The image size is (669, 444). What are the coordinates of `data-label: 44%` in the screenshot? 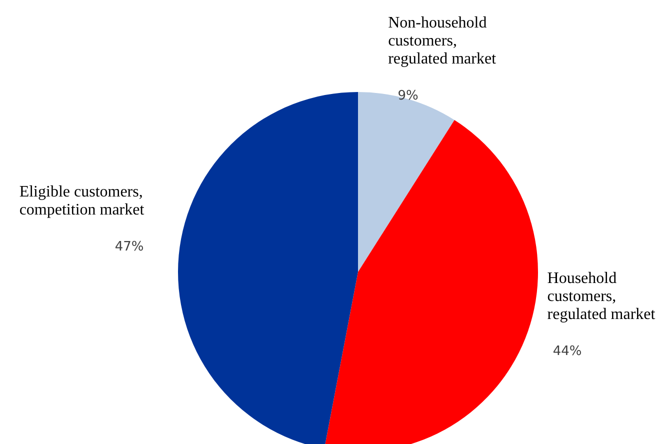 It's located at (567, 351).